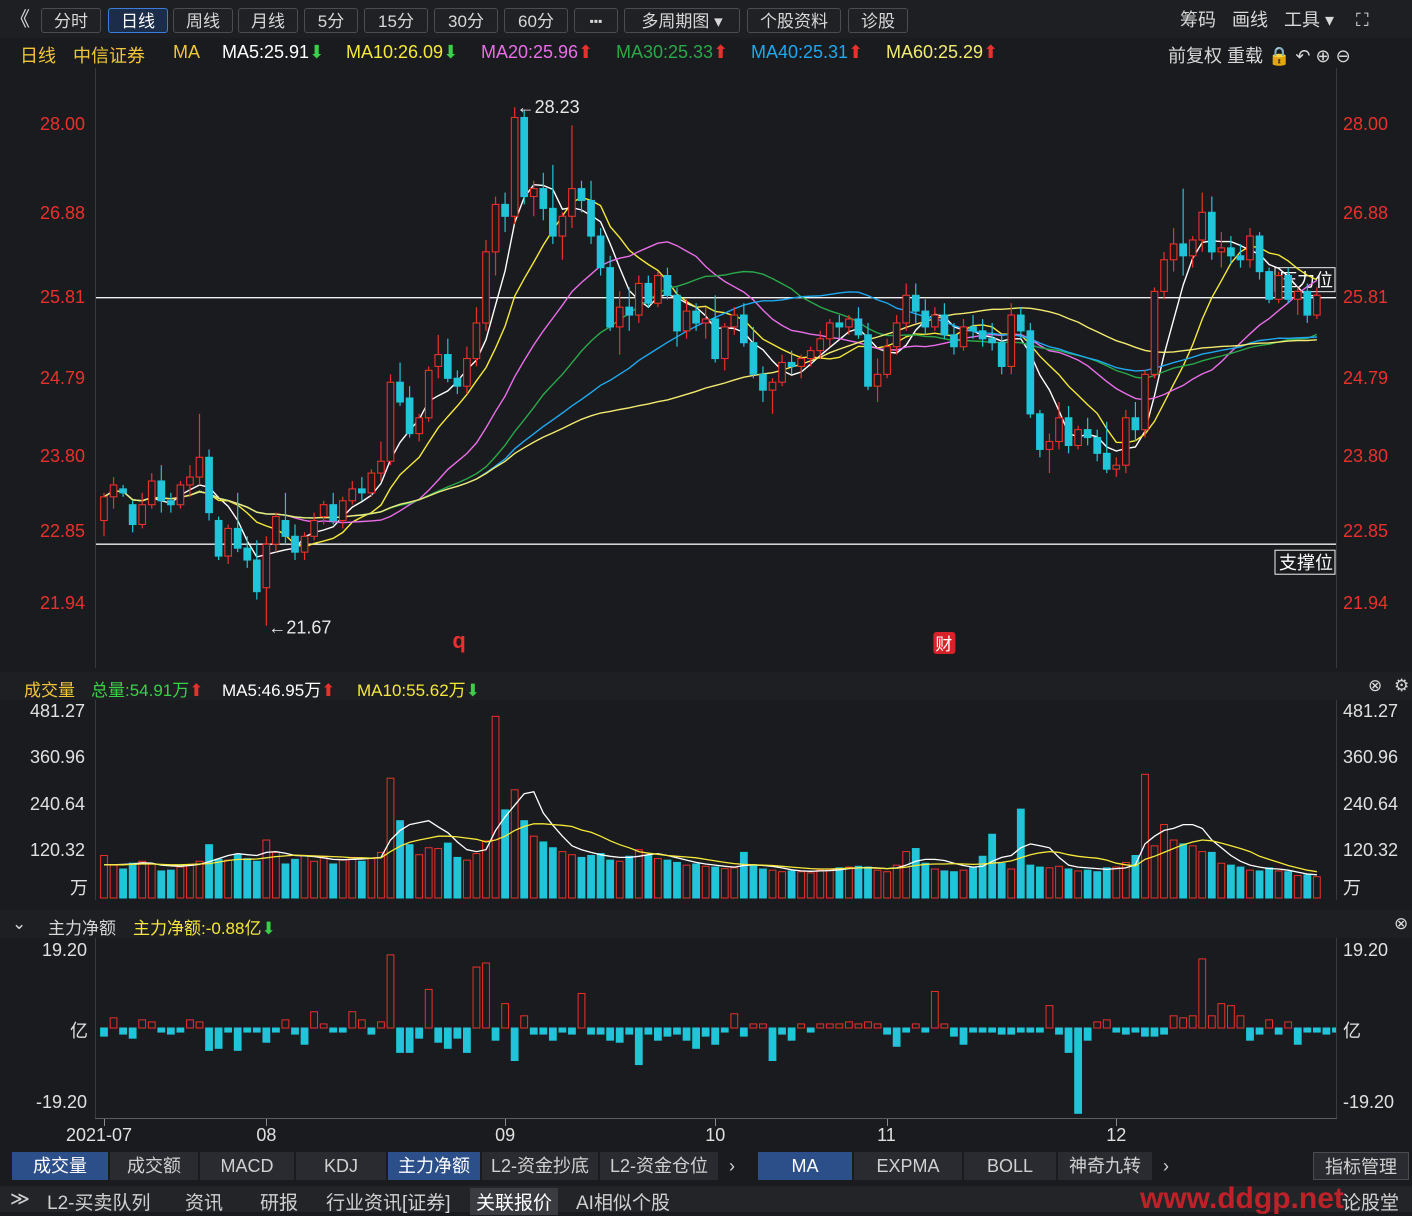 This screenshot has width=1412, height=1216. What do you see at coordinates (63, 378) in the screenshot?
I see `price-tick-left: 24.79` at bounding box center [63, 378].